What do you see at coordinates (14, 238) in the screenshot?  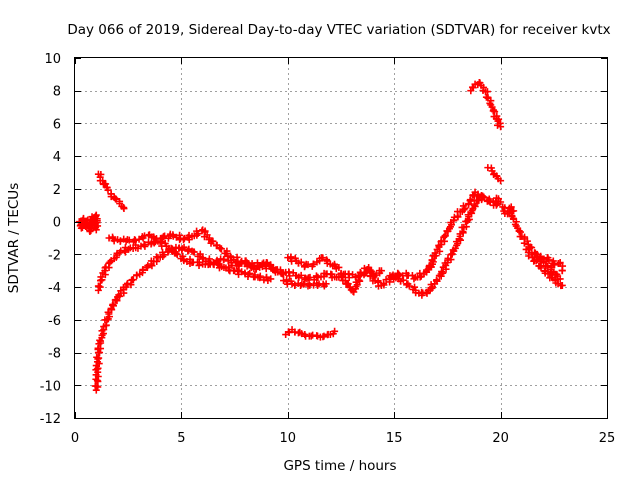 I see `y-axis-label: SDTVAR / TECUs` at bounding box center [14, 238].